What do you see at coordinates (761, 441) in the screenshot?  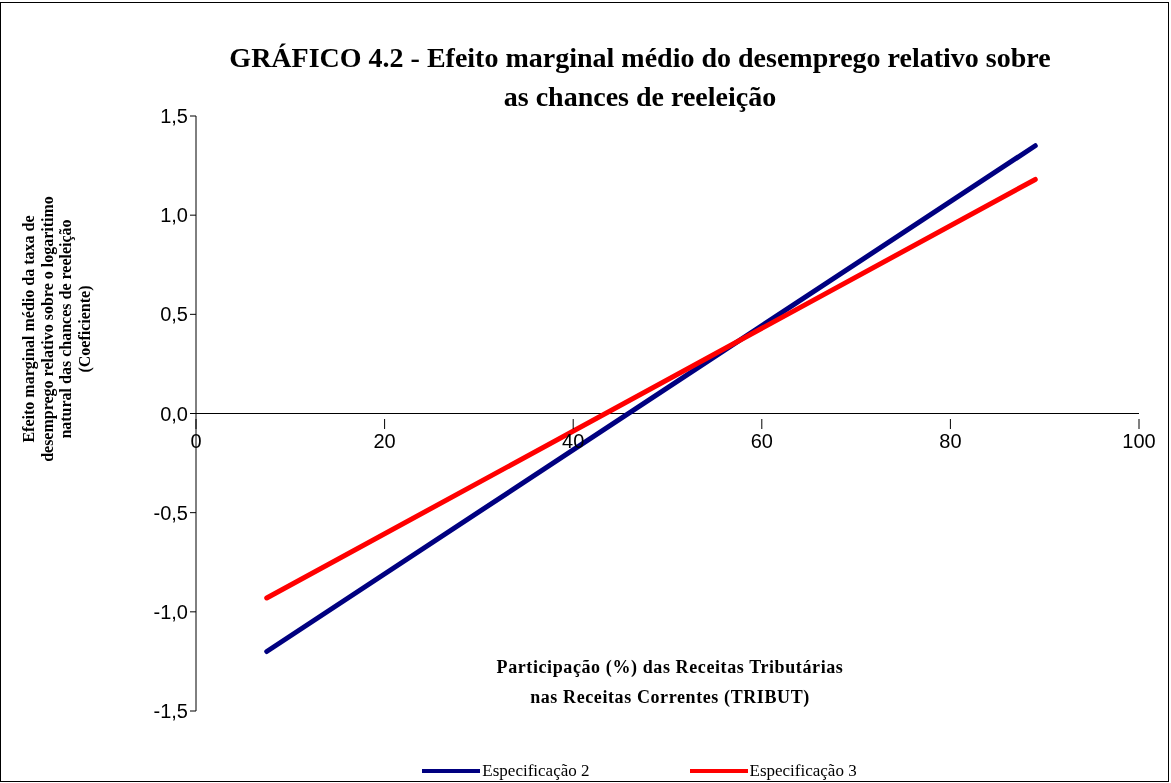 I see `x-tick-label: 60` at bounding box center [761, 441].